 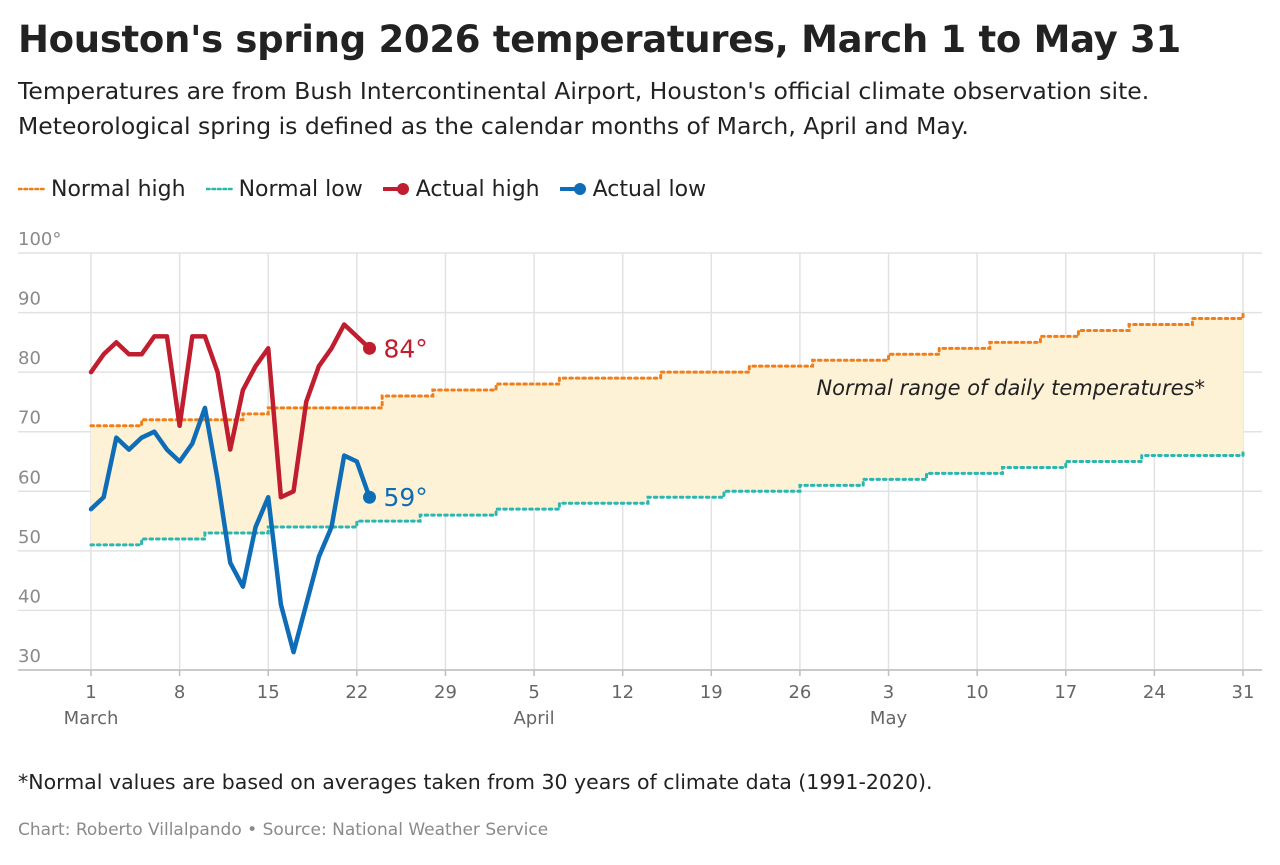 What do you see at coordinates (711, 692) in the screenshot?
I see `x-tick-label: 19` at bounding box center [711, 692].